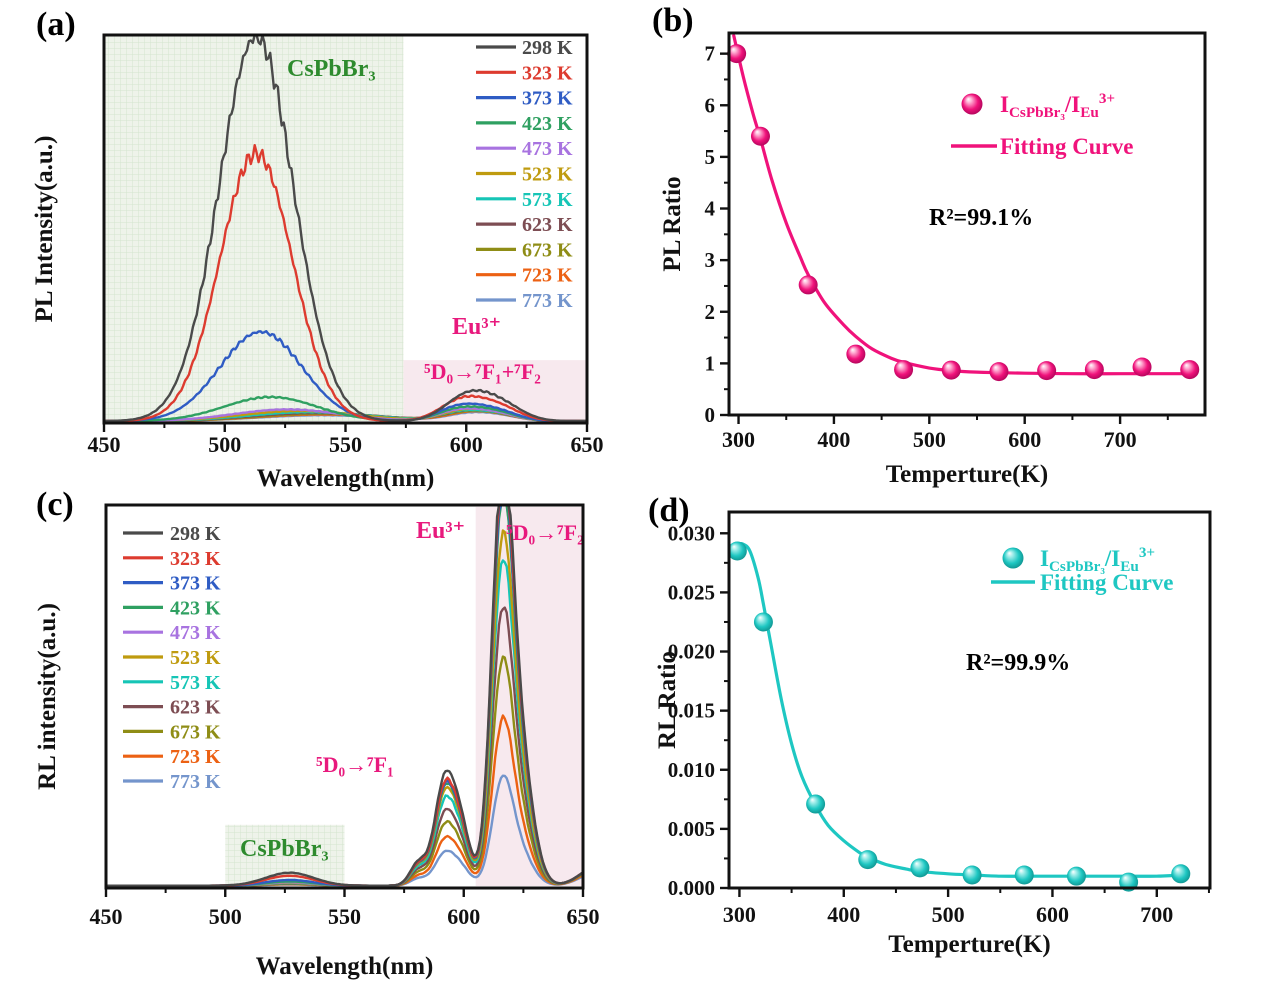 This screenshot has width=1268, height=992. What do you see at coordinates (673, 20) in the screenshot?
I see `panel-b-letter: (b)` at bounding box center [673, 20].